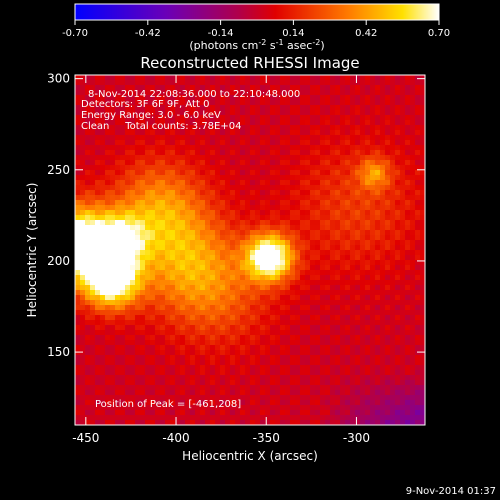 This screenshot has height=500, width=500. What do you see at coordinates (293, 33) in the screenshot?
I see `colorbar-tick-label: 0.14` at bounding box center [293, 33].